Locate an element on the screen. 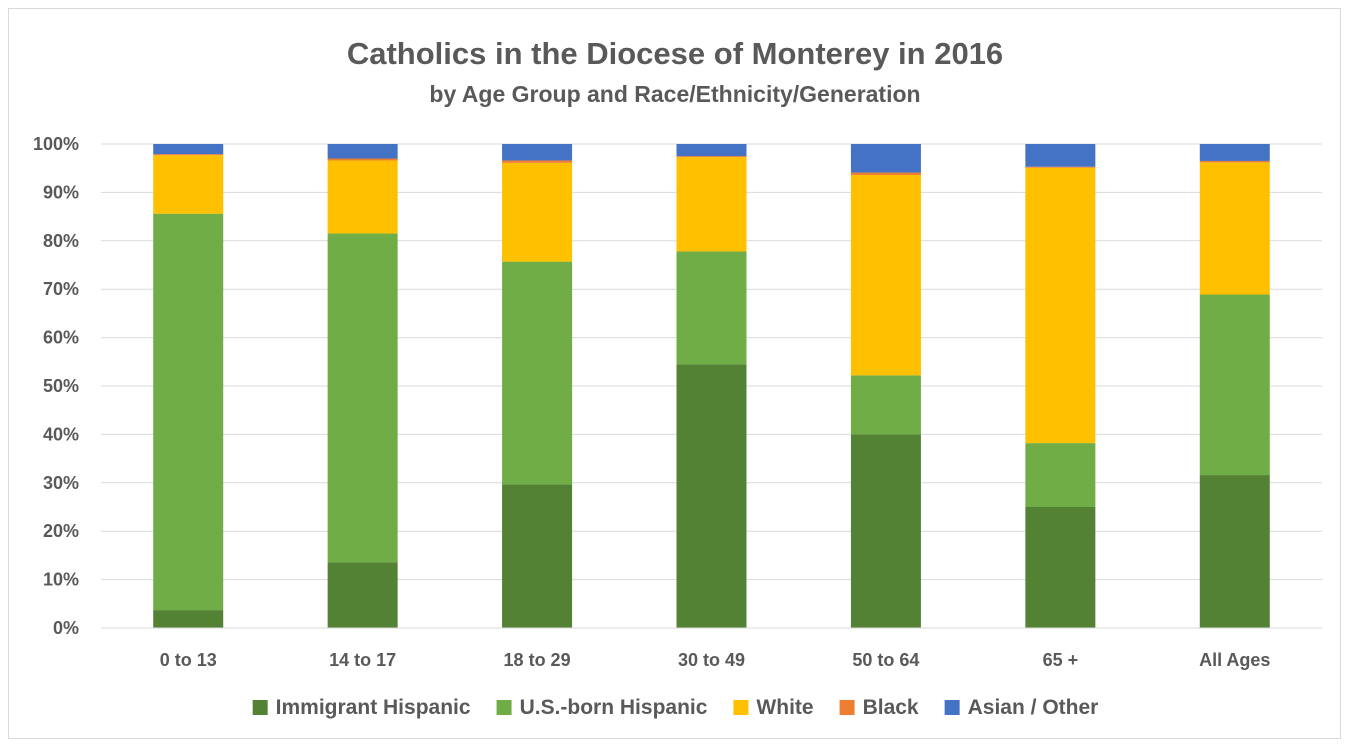 This screenshot has width=1351, height=749. y-tick-label: 100% is located at coordinates (56, 144).